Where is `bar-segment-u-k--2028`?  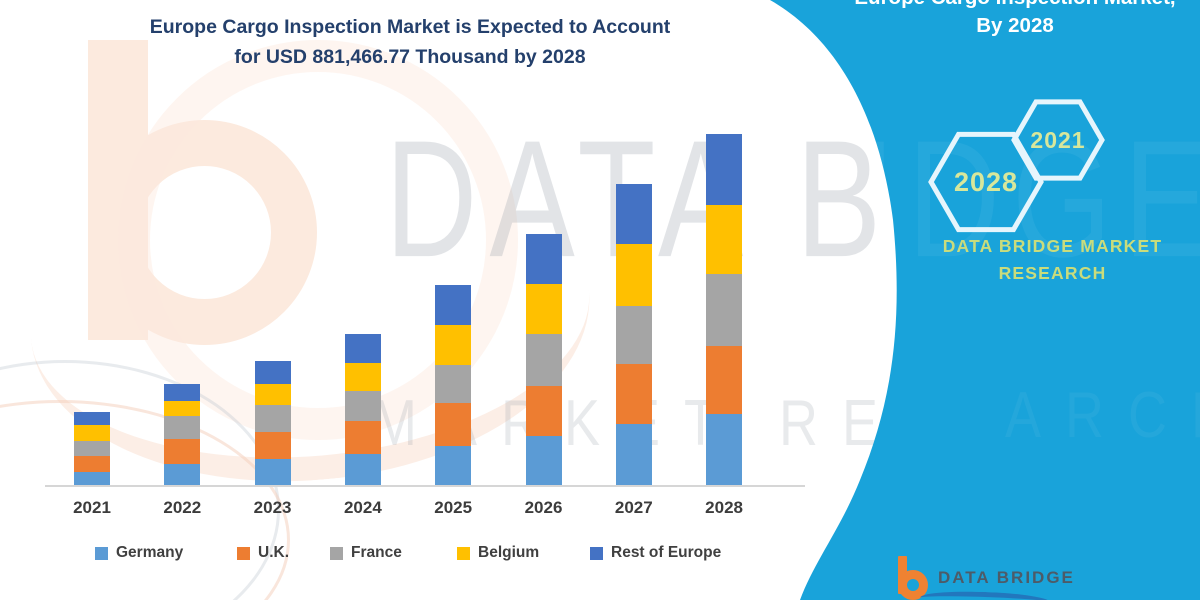
bar-segment-u-k--2028 is located at coordinates (724, 380).